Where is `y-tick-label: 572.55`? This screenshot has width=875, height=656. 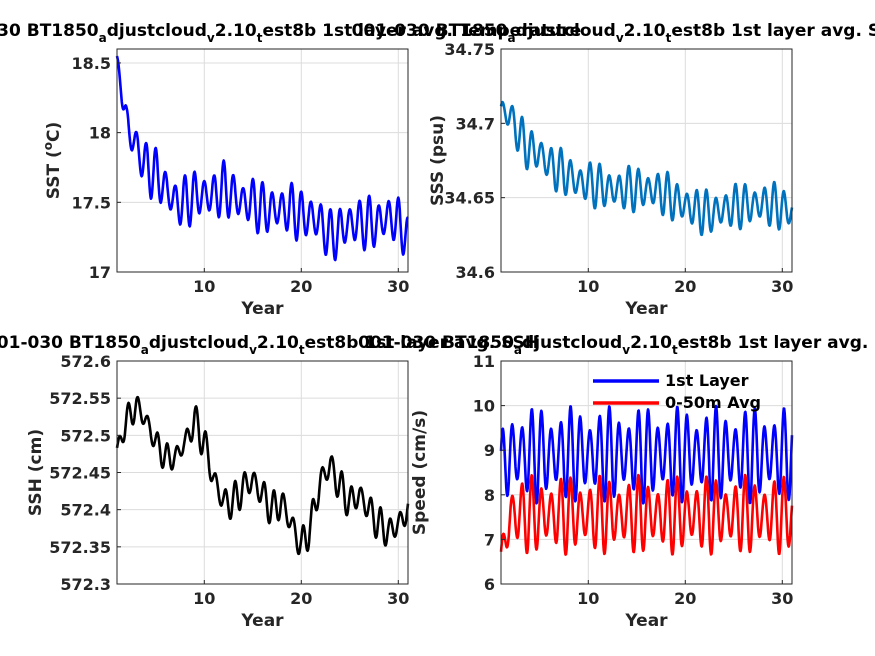 y-tick-label: 572.55 is located at coordinates (80, 398).